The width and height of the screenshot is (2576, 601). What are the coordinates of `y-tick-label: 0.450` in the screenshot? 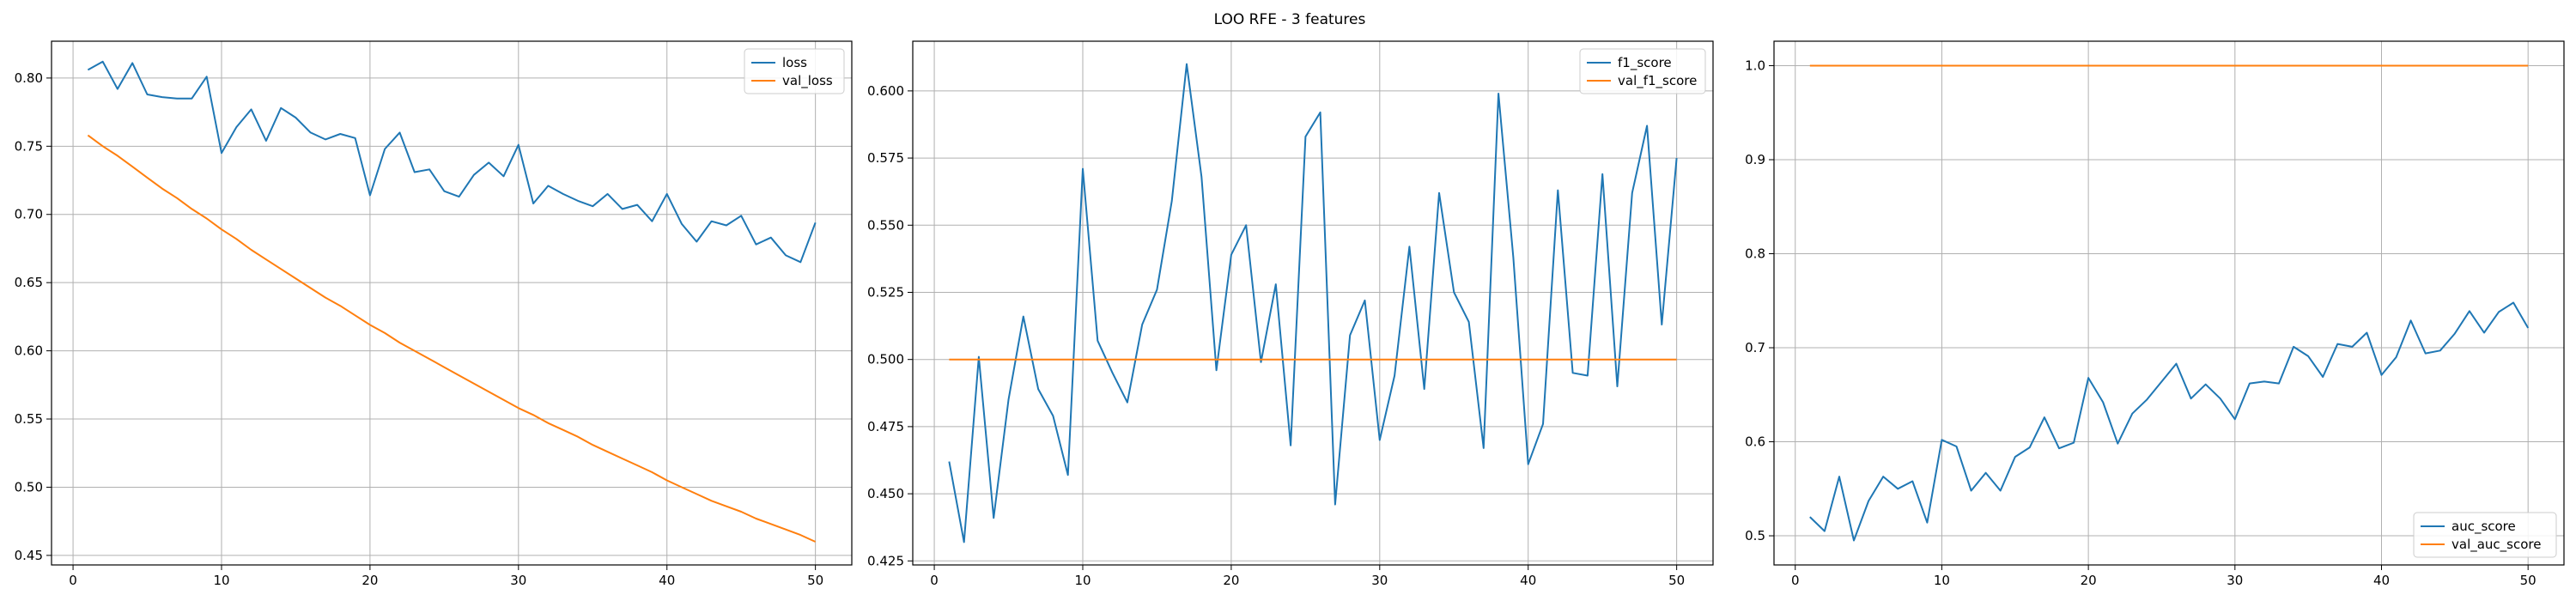 It's located at (885, 493).